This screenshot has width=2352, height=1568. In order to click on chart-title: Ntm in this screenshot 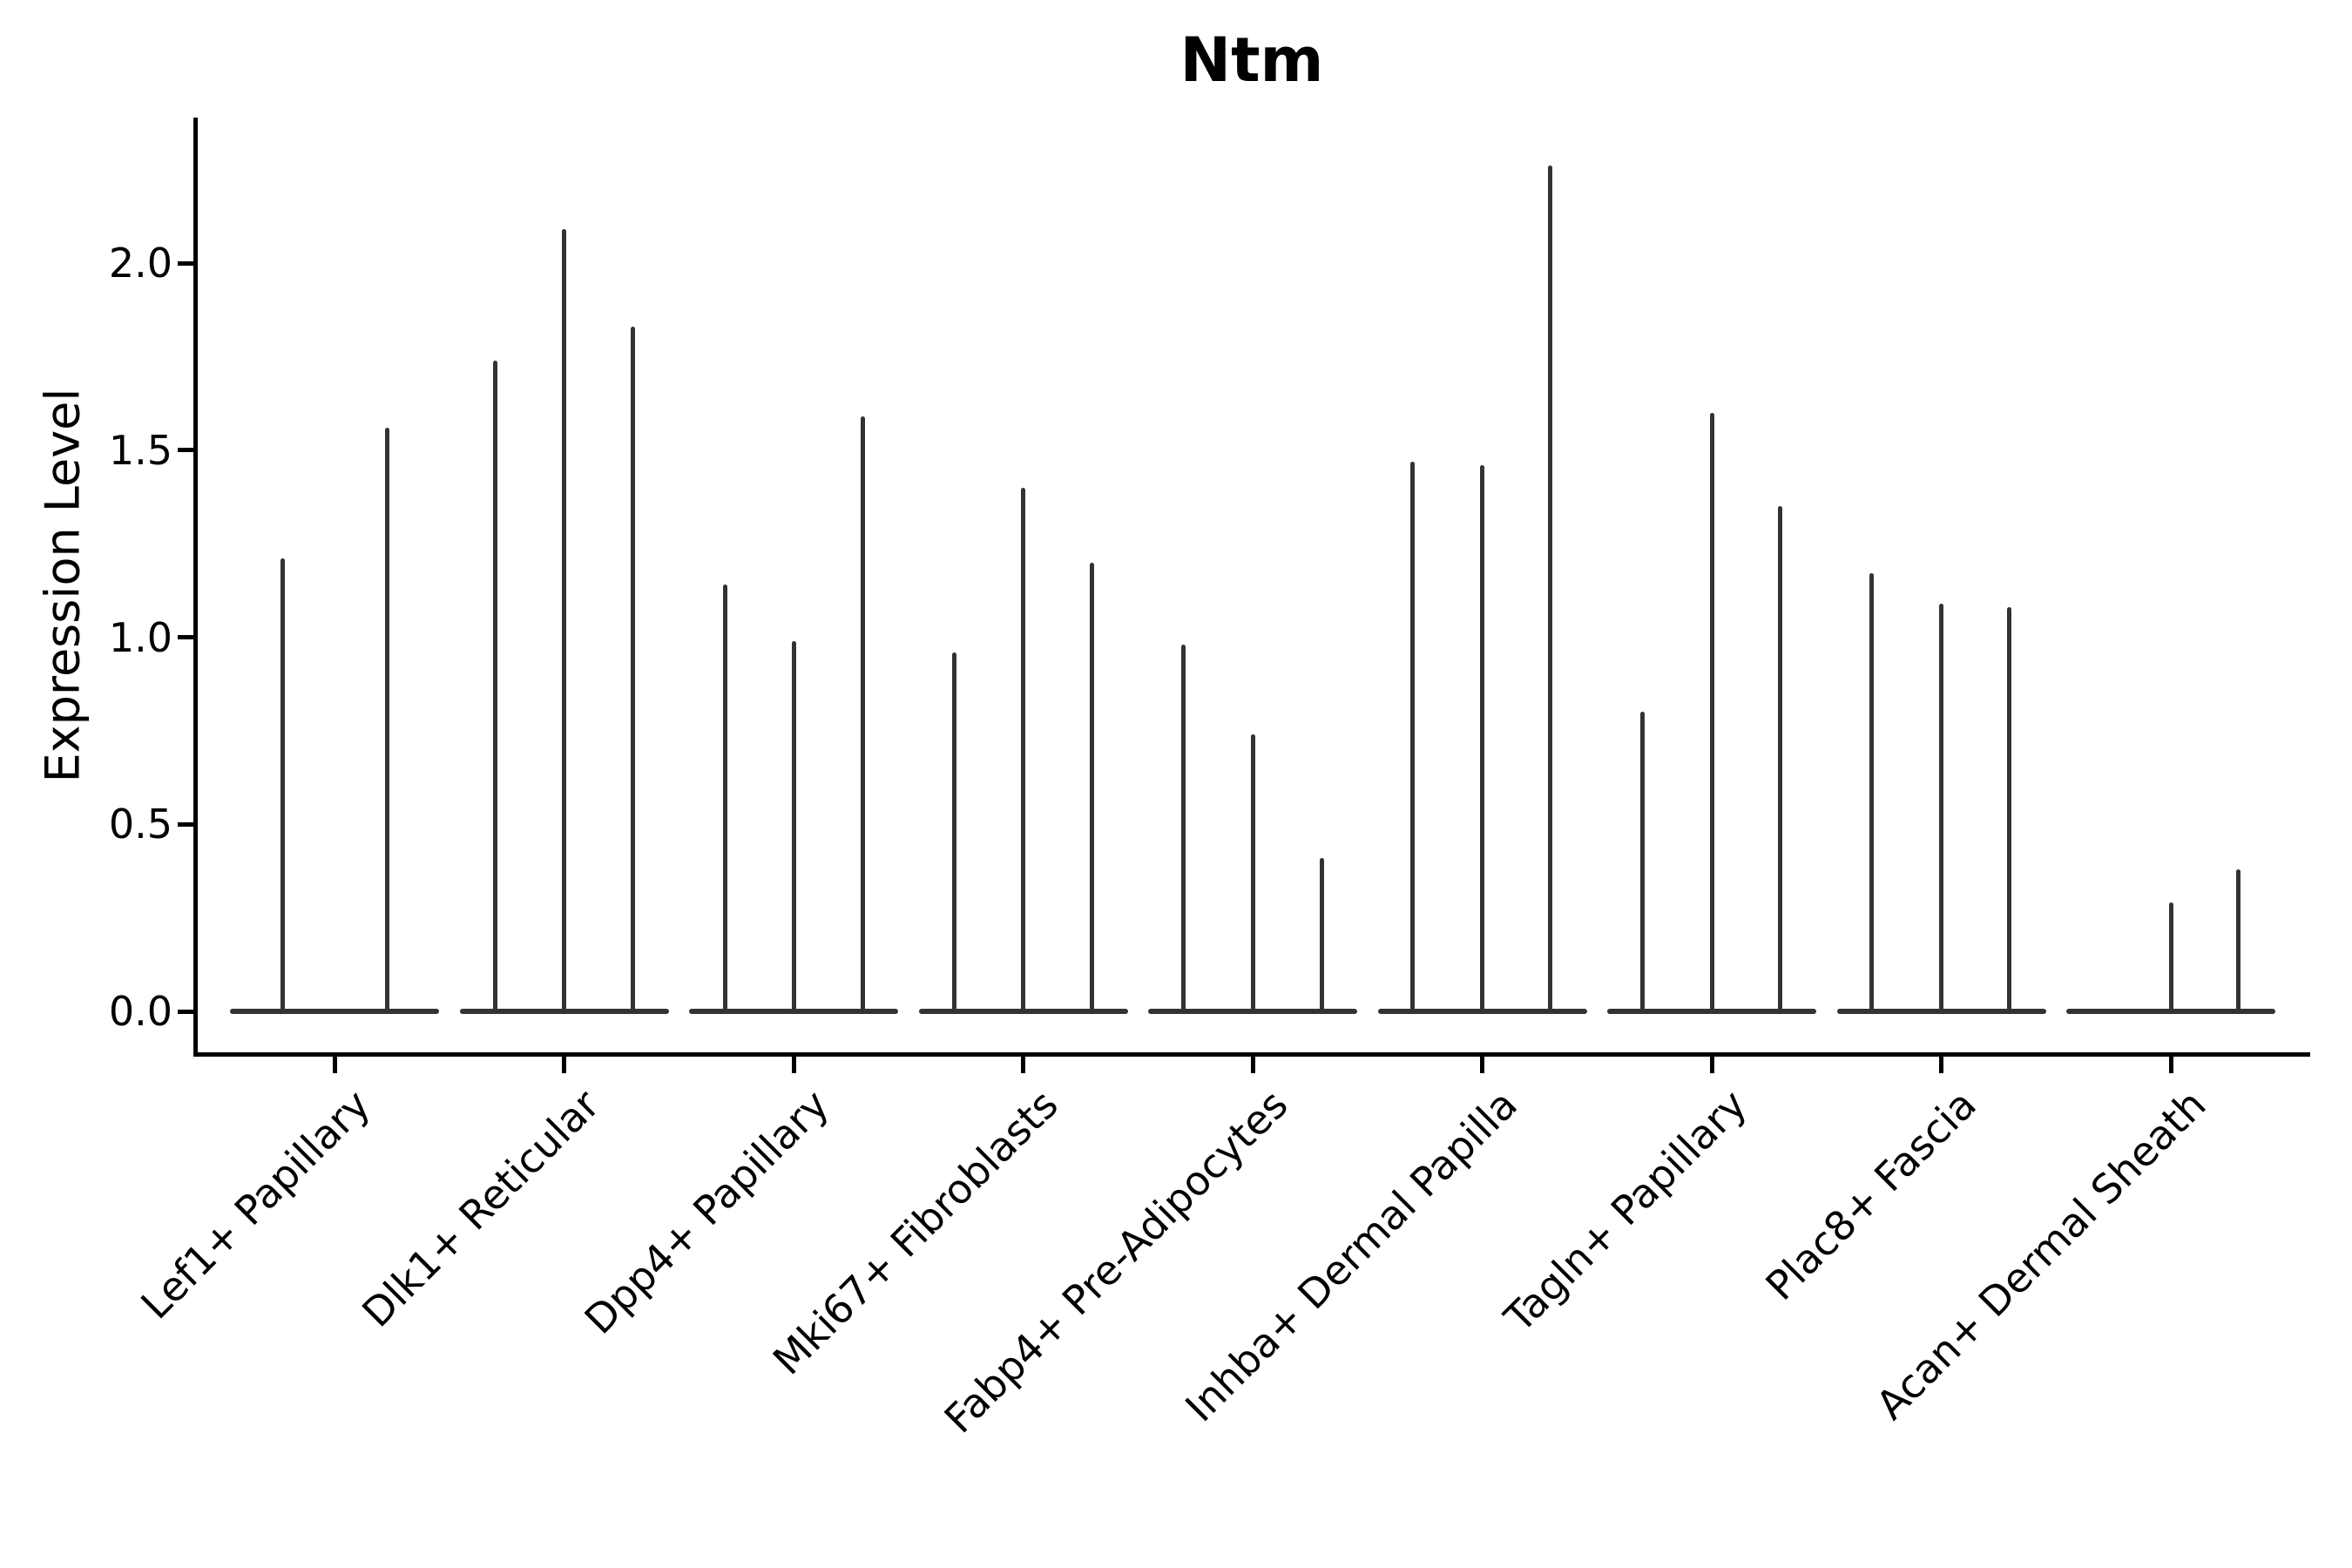, I will do `click(1251, 60)`.